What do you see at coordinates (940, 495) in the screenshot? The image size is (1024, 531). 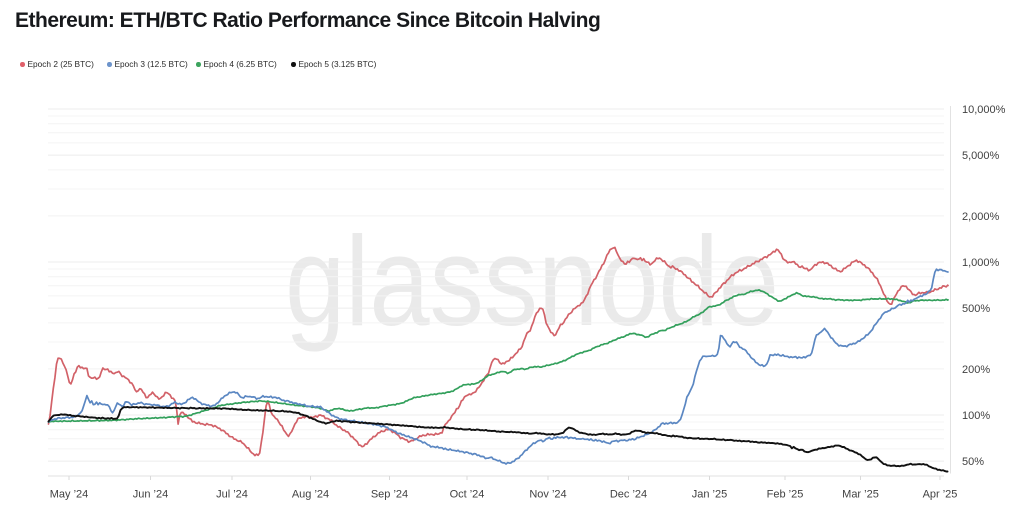 I see `svg-text: Apr ’25` at bounding box center [940, 495].